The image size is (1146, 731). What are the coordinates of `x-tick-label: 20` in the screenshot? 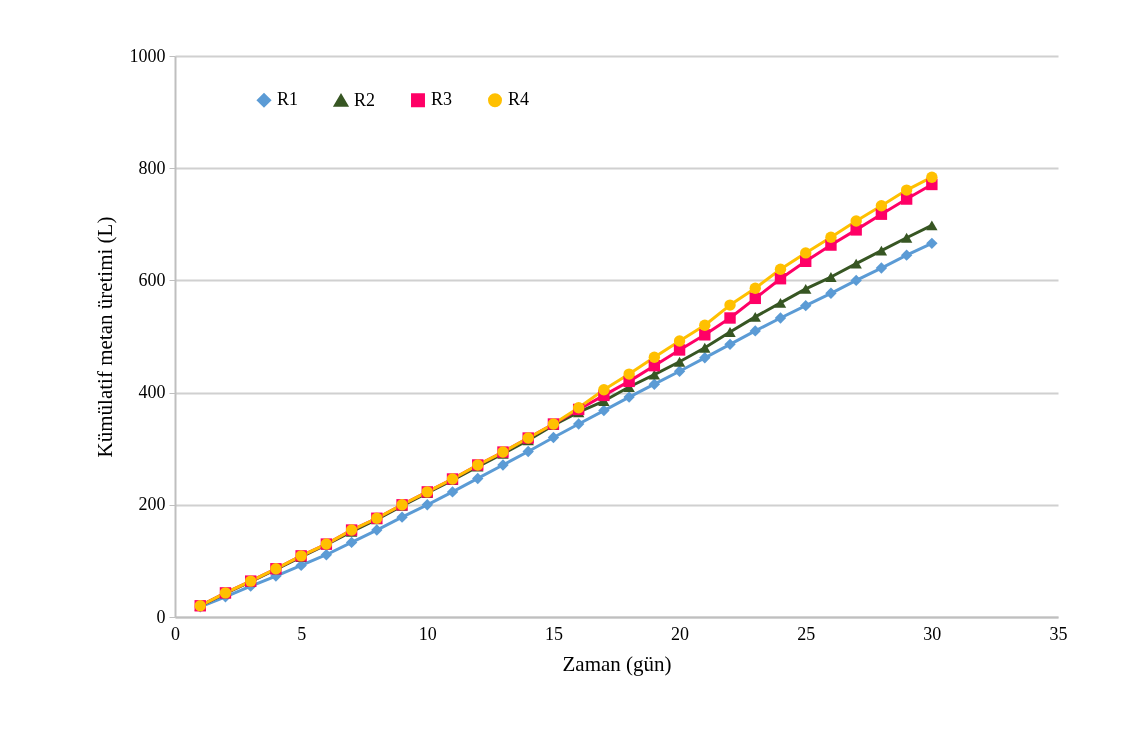 It's located at (680, 633).